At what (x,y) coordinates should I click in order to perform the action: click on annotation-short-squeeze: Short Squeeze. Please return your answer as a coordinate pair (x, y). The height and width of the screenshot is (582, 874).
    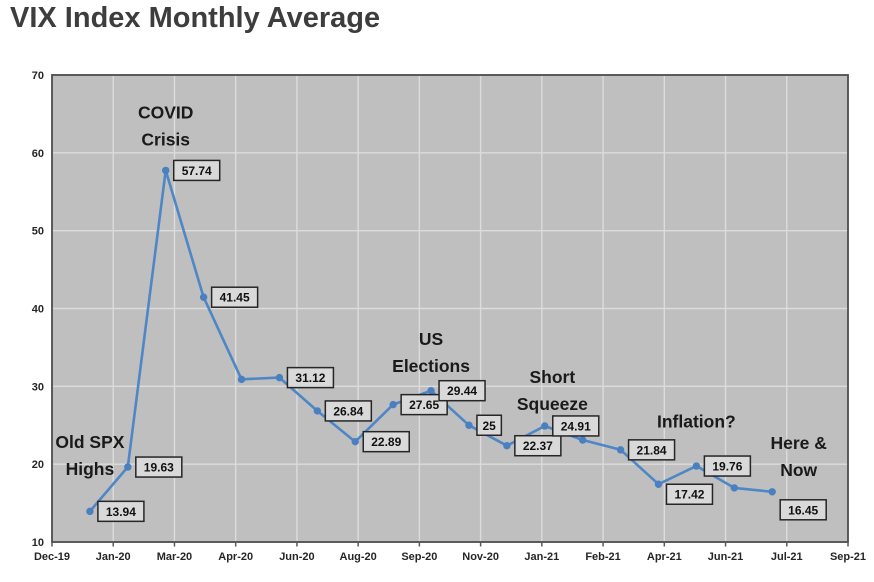
    Looking at the image, I should click on (552, 390).